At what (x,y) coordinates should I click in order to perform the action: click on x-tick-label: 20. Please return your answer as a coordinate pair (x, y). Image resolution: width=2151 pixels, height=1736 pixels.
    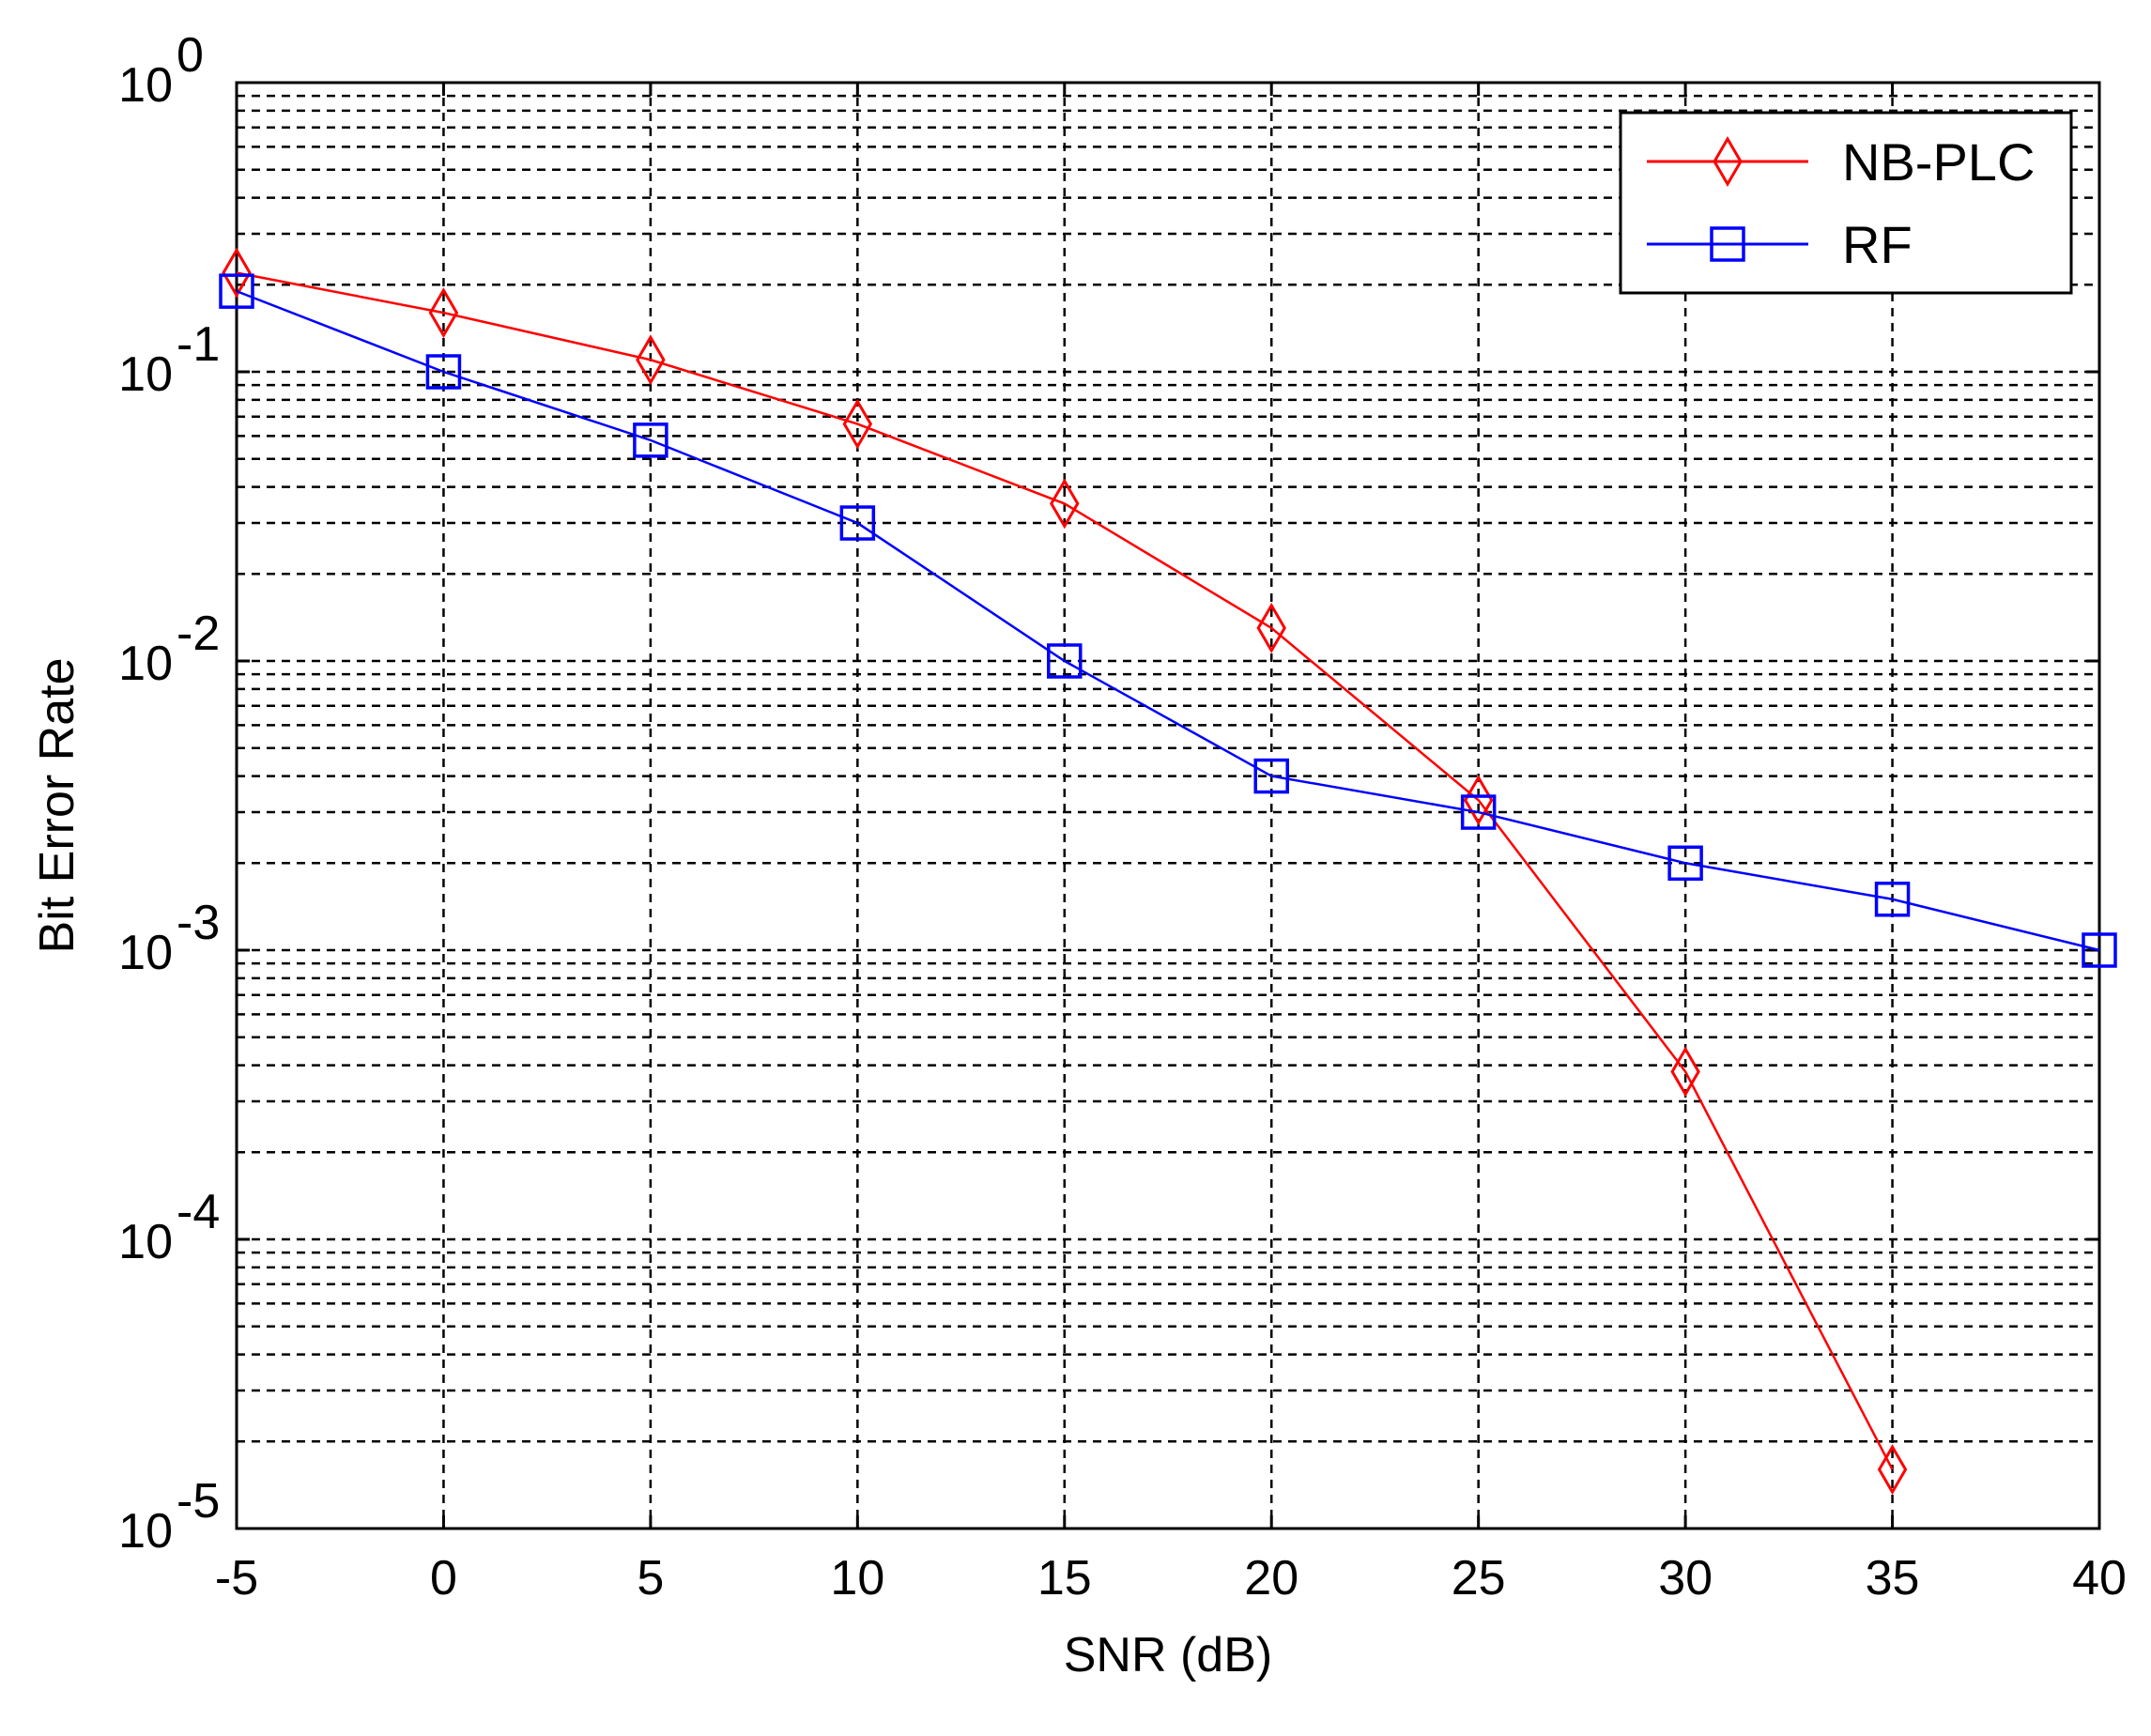
    Looking at the image, I should click on (1271, 1578).